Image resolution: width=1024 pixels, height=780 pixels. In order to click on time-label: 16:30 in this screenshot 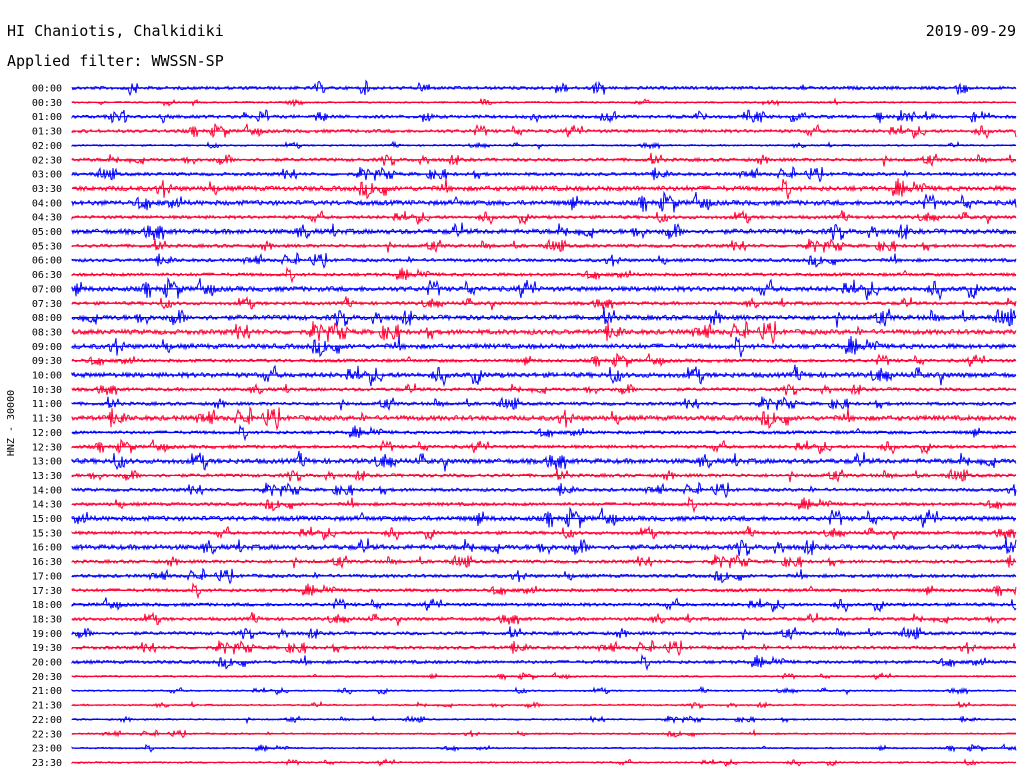, I will do `click(47, 562)`.